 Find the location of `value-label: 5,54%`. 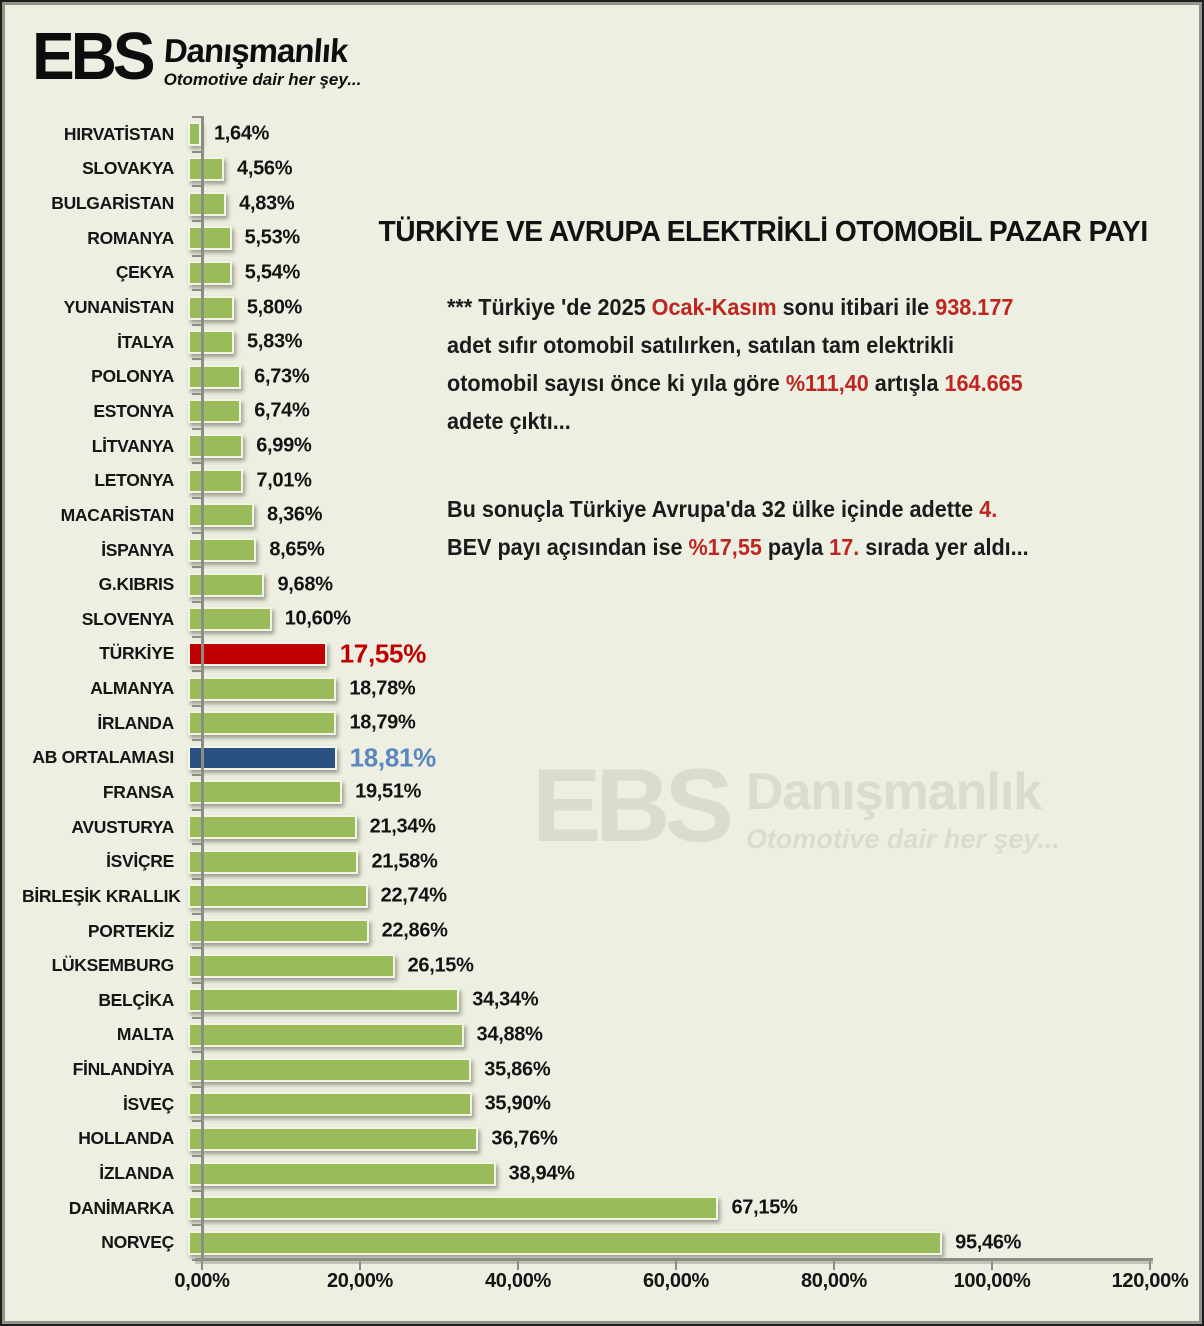

value-label: 5,54% is located at coordinates (272, 272).